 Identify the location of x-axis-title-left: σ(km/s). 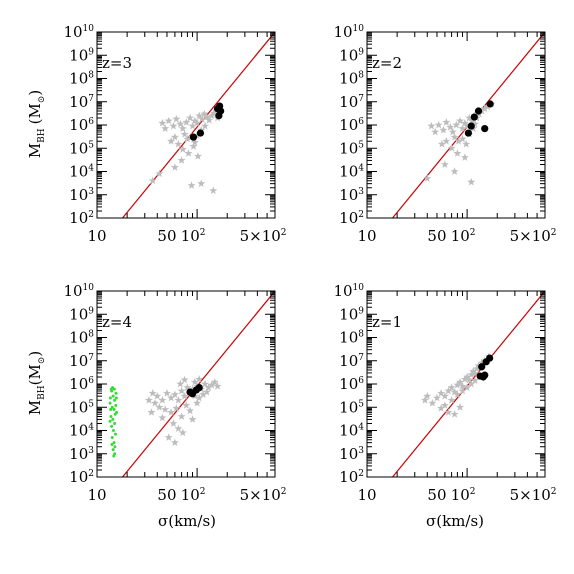
(187, 521).